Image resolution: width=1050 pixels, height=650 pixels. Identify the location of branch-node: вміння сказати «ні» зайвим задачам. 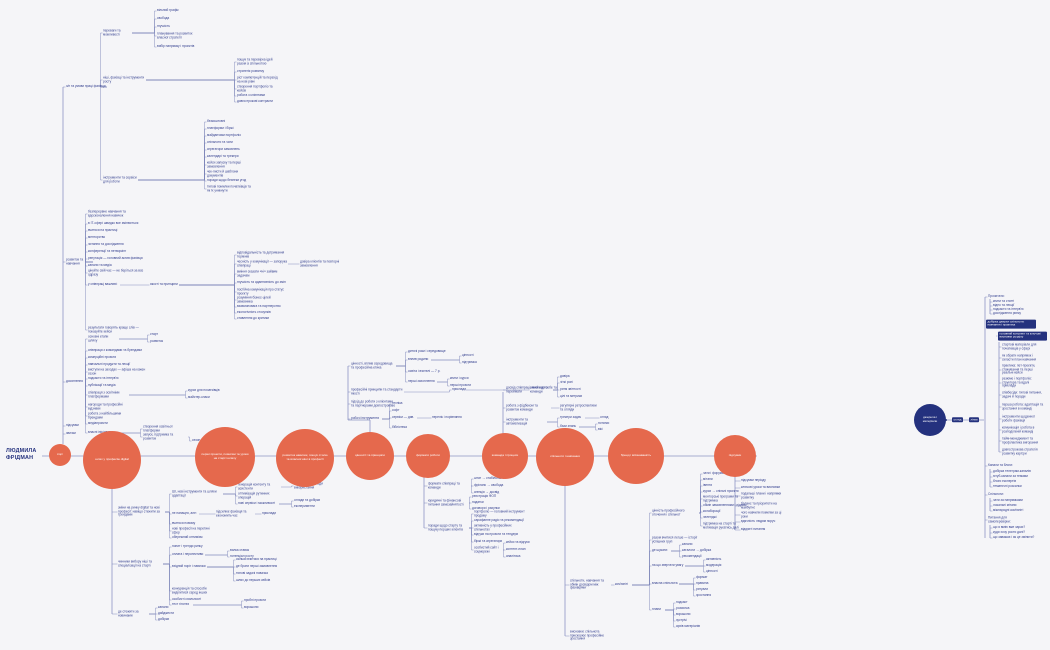
(257, 273).